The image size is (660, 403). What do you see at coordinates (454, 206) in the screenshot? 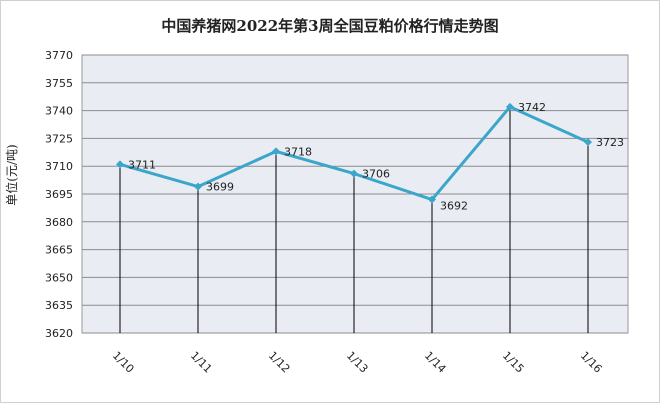
I see `data-label: 3692` at bounding box center [454, 206].